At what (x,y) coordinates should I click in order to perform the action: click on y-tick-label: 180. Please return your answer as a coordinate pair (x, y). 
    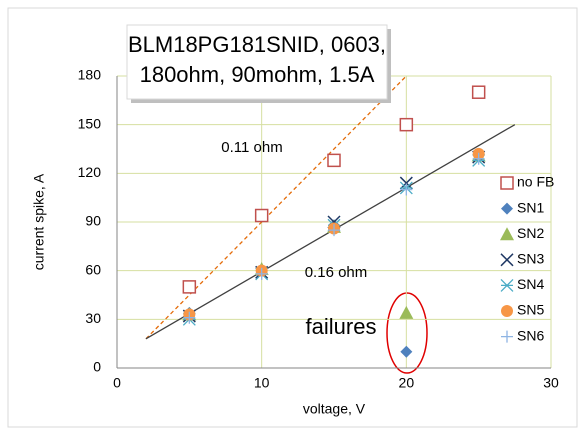
    Looking at the image, I should click on (90, 75).